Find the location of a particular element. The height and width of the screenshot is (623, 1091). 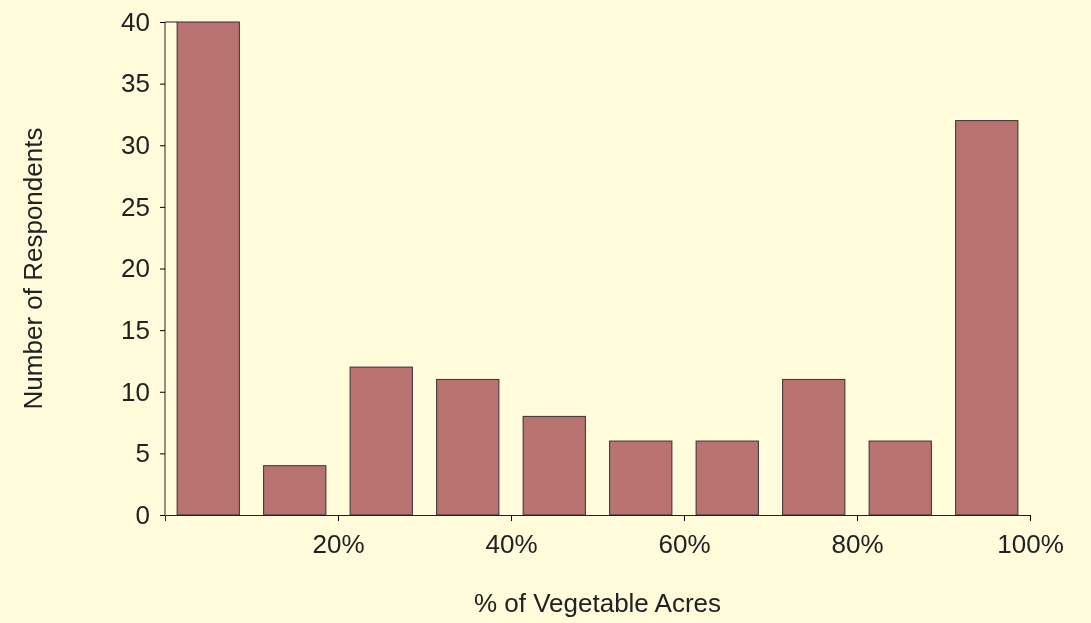

x-tick-label: 100% is located at coordinates (1030, 544).